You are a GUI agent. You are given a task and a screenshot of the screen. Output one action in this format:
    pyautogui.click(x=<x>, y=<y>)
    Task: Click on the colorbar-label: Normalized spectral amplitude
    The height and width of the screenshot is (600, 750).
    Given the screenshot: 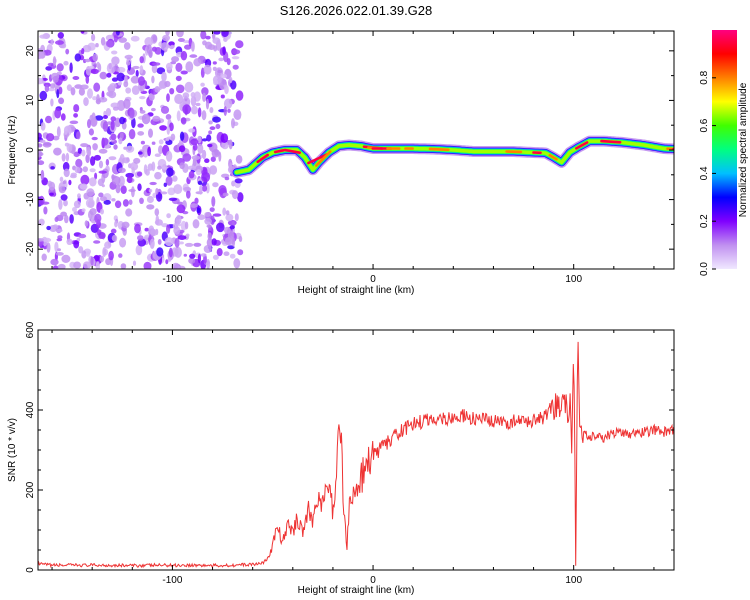 What is the action you would take?
    pyautogui.click(x=743, y=149)
    